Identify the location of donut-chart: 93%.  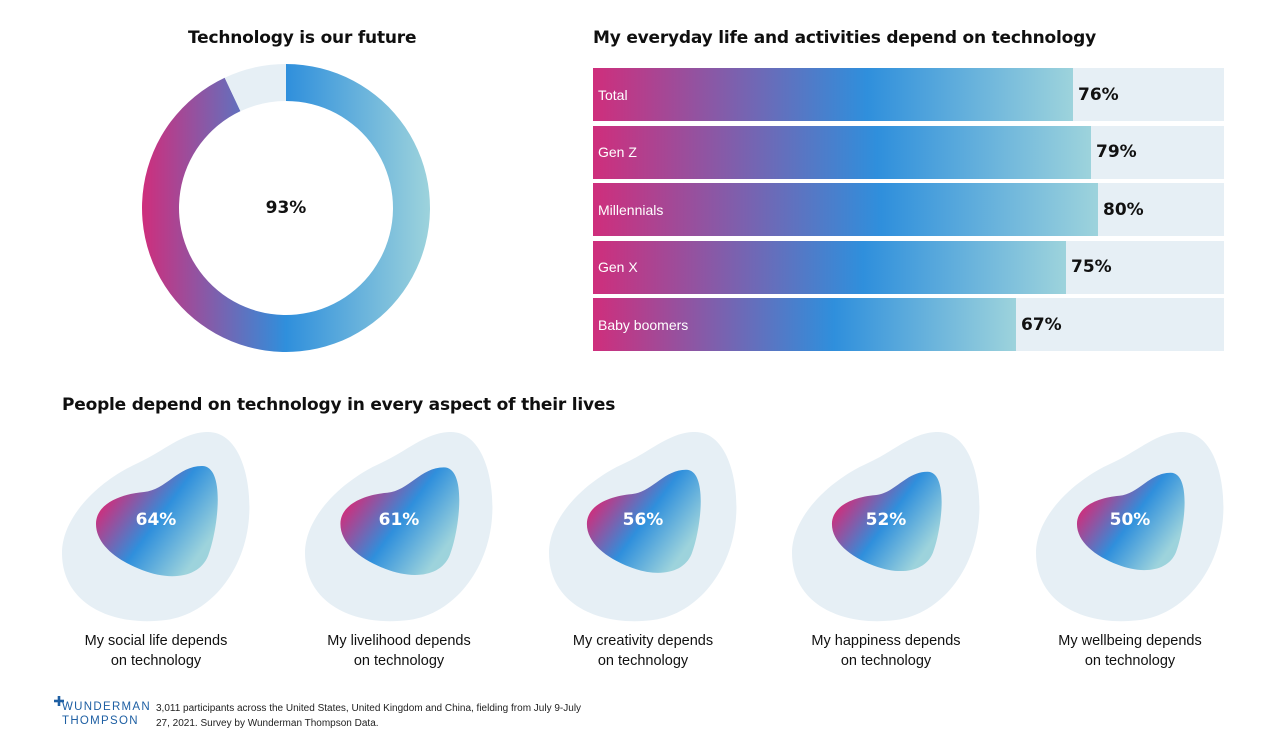
(286, 208).